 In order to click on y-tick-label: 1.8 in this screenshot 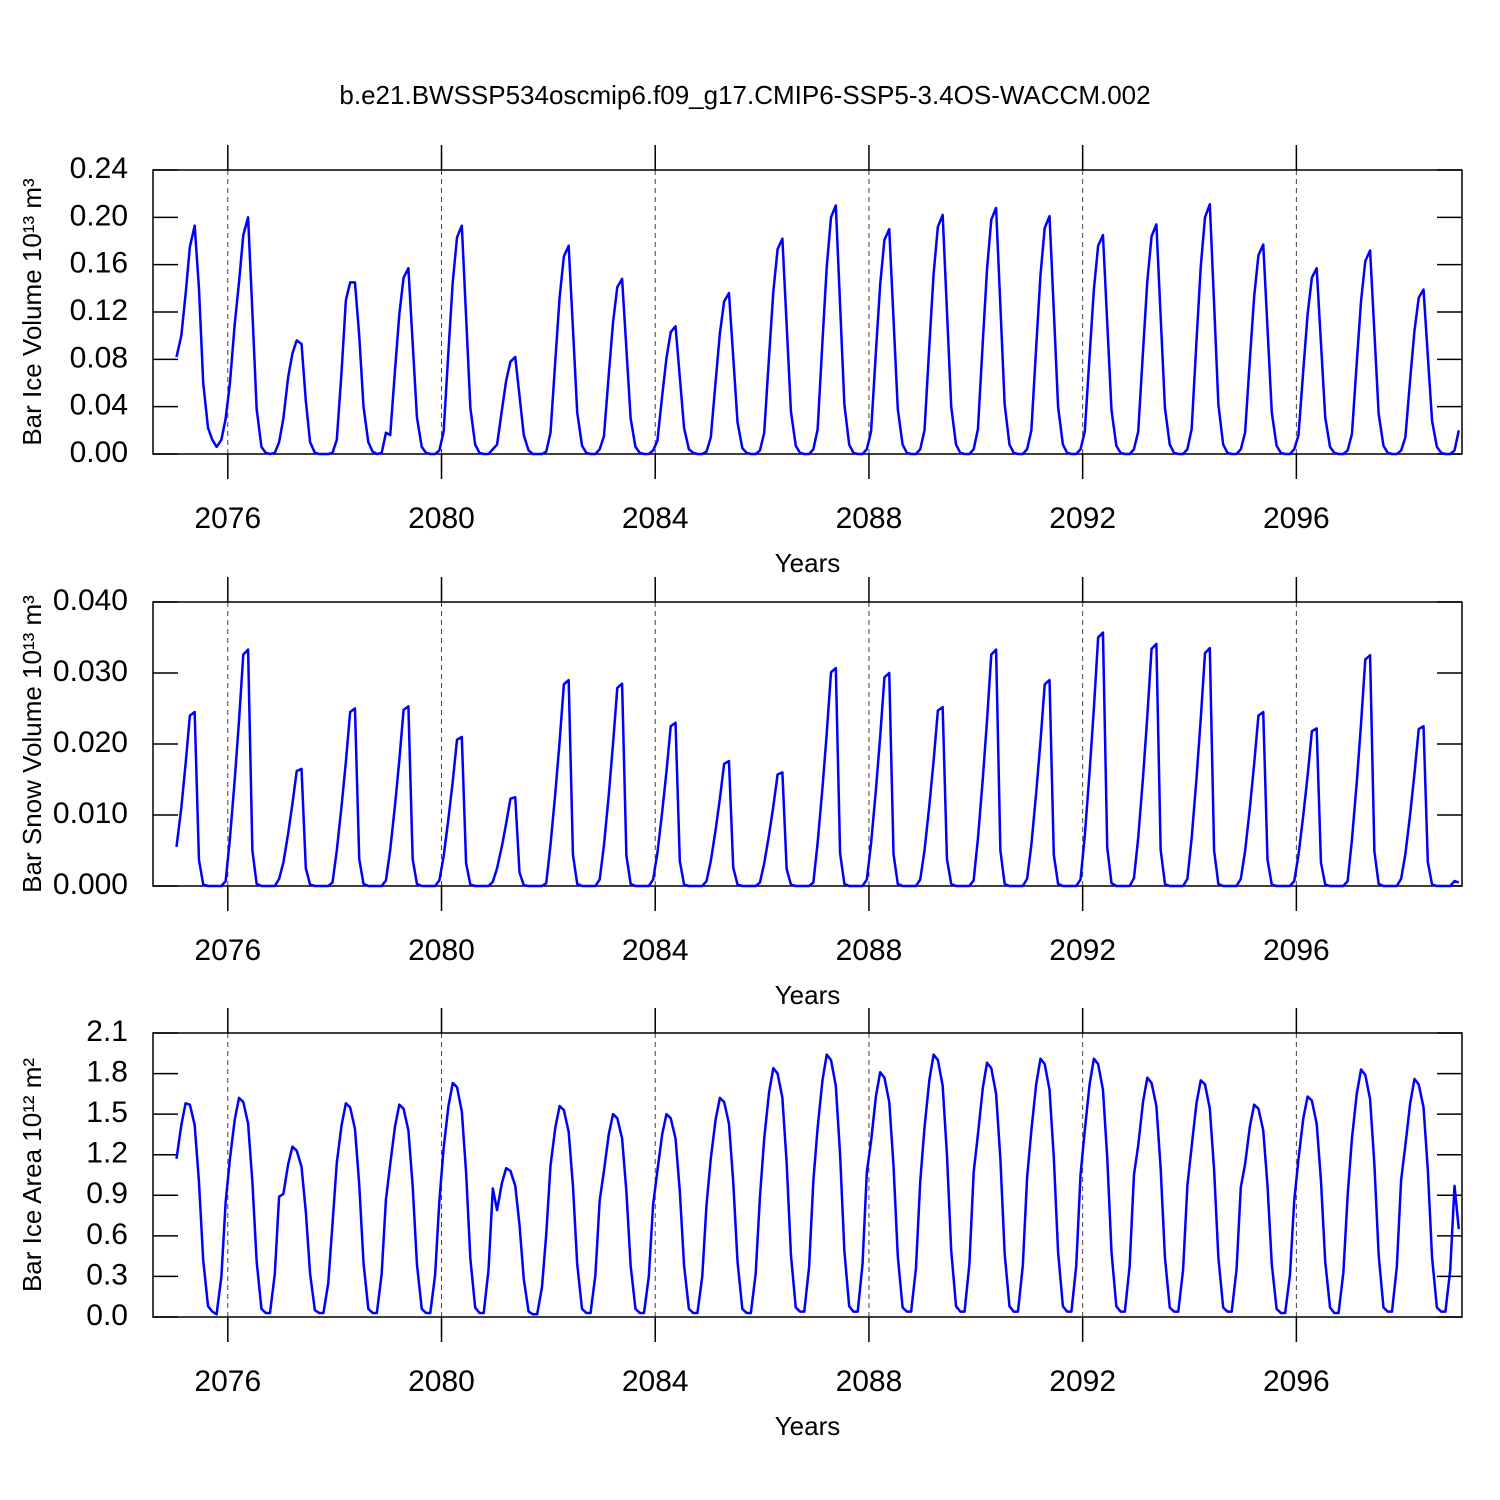, I will do `click(107, 1071)`.